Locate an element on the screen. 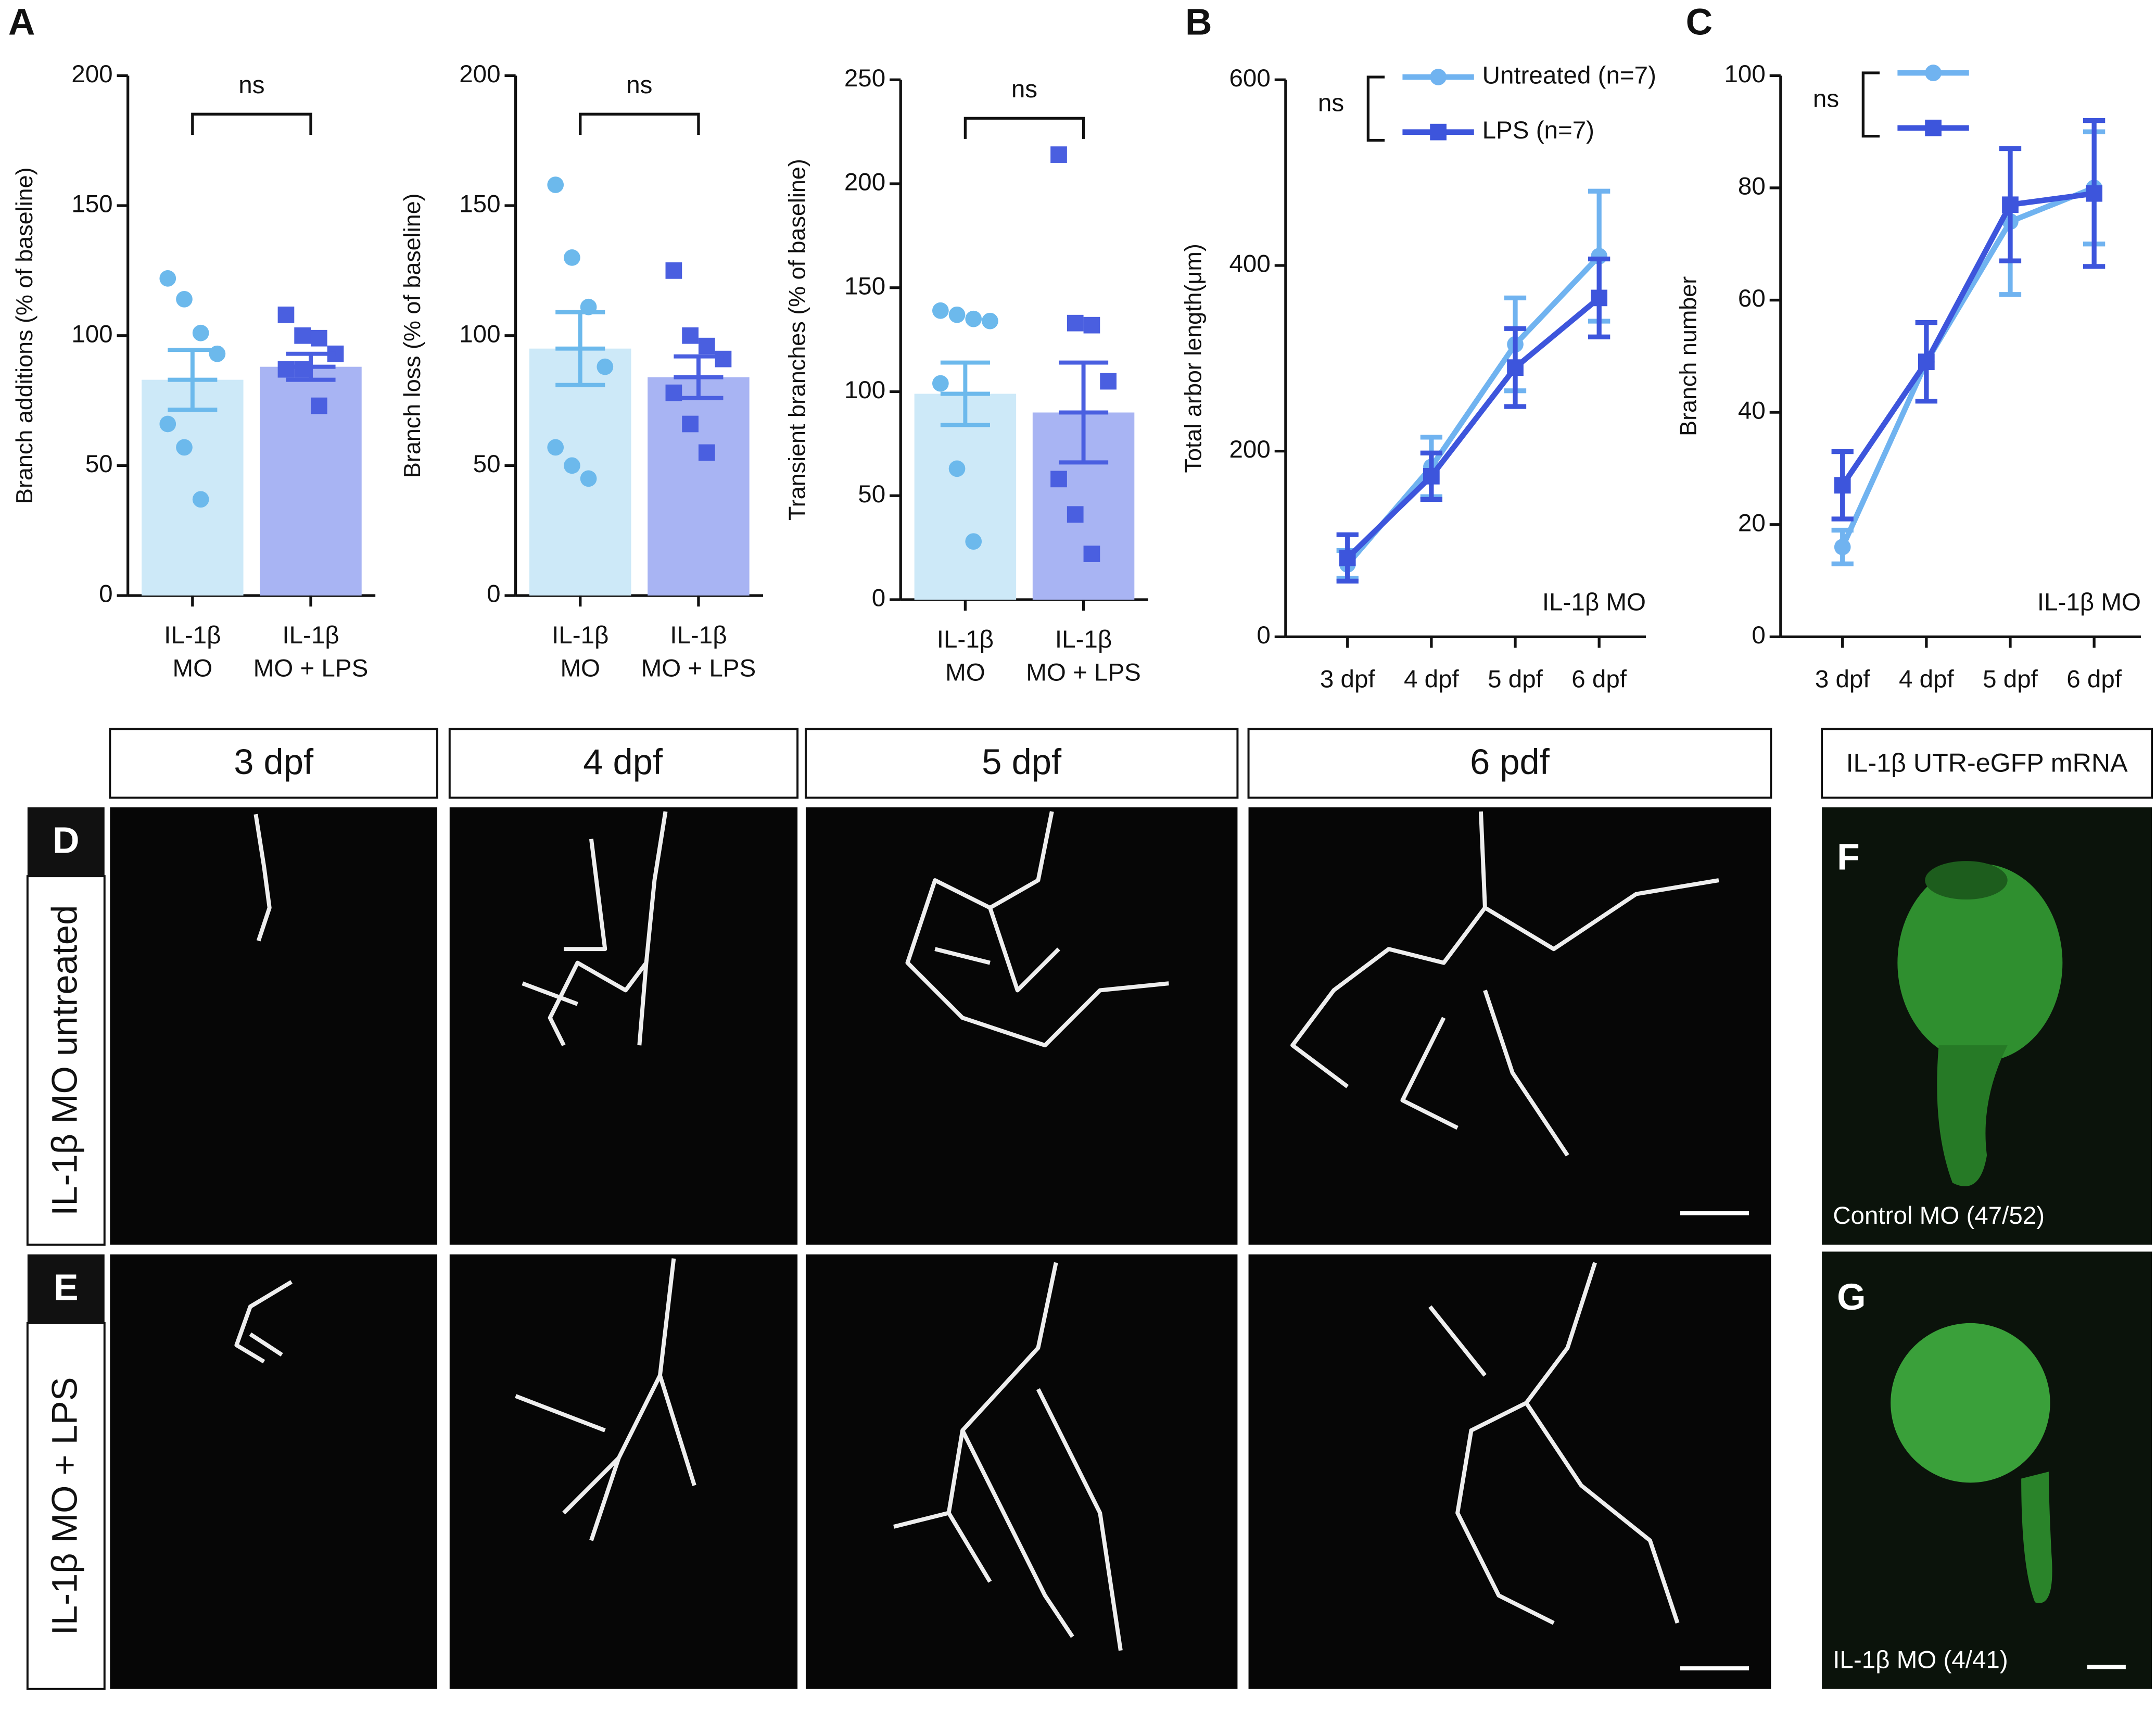  panel-label: D is located at coordinates (66, 841).